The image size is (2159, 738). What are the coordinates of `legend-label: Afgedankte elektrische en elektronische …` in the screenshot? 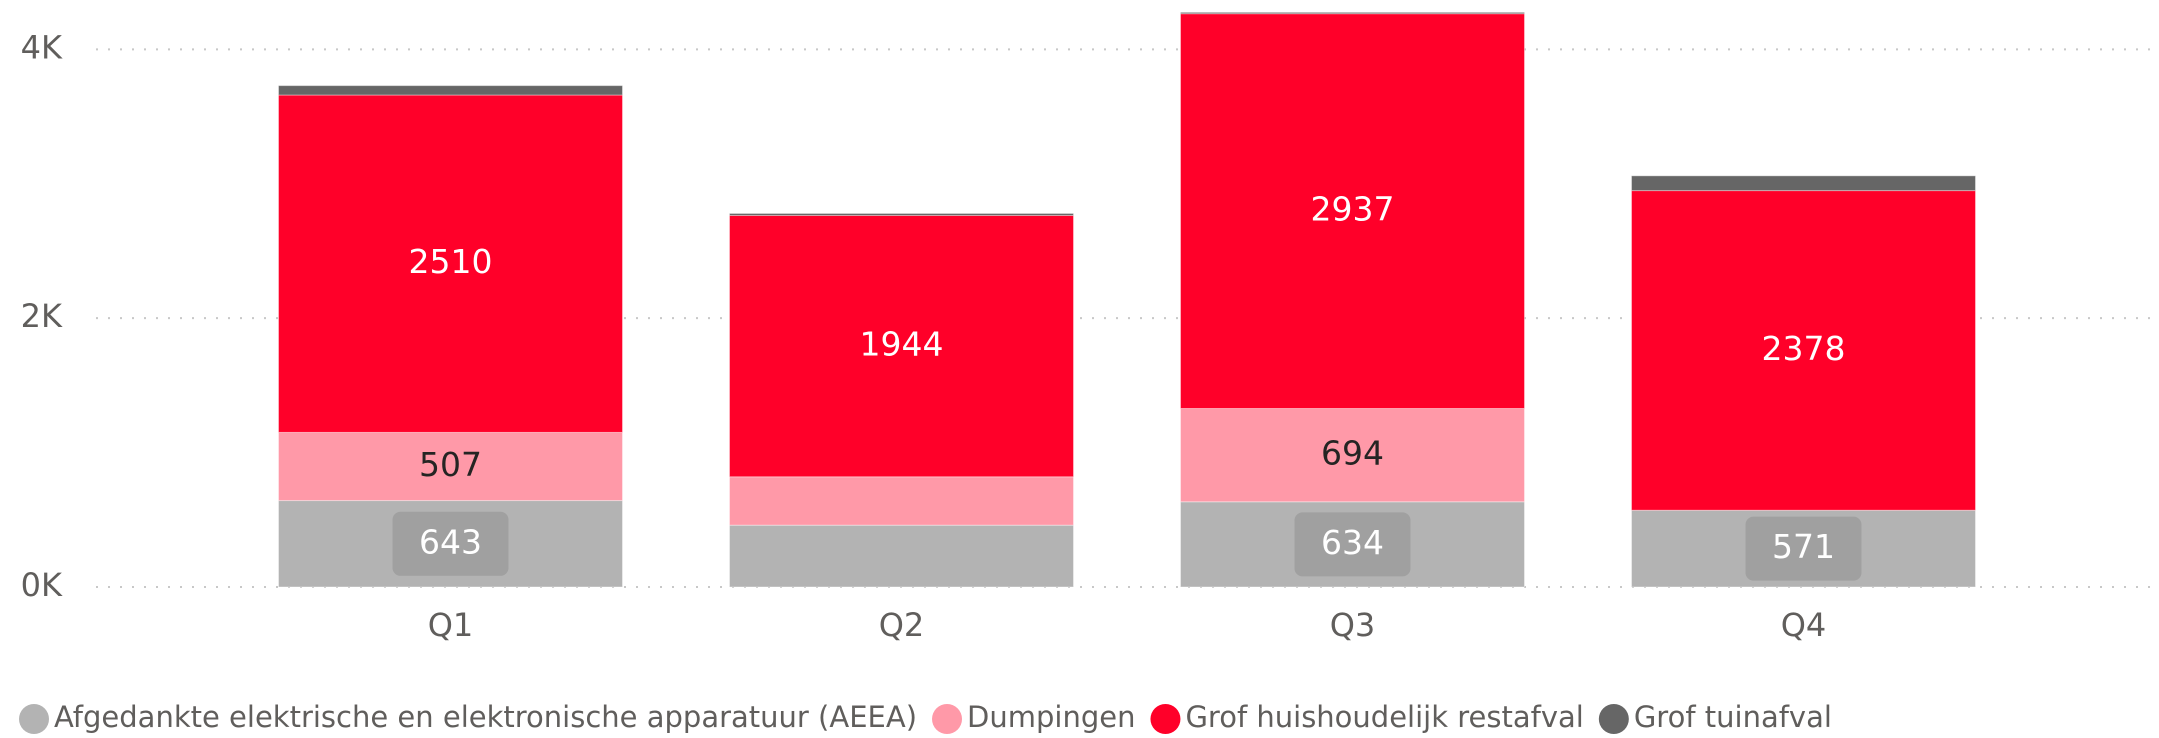 It's located at (485, 717).